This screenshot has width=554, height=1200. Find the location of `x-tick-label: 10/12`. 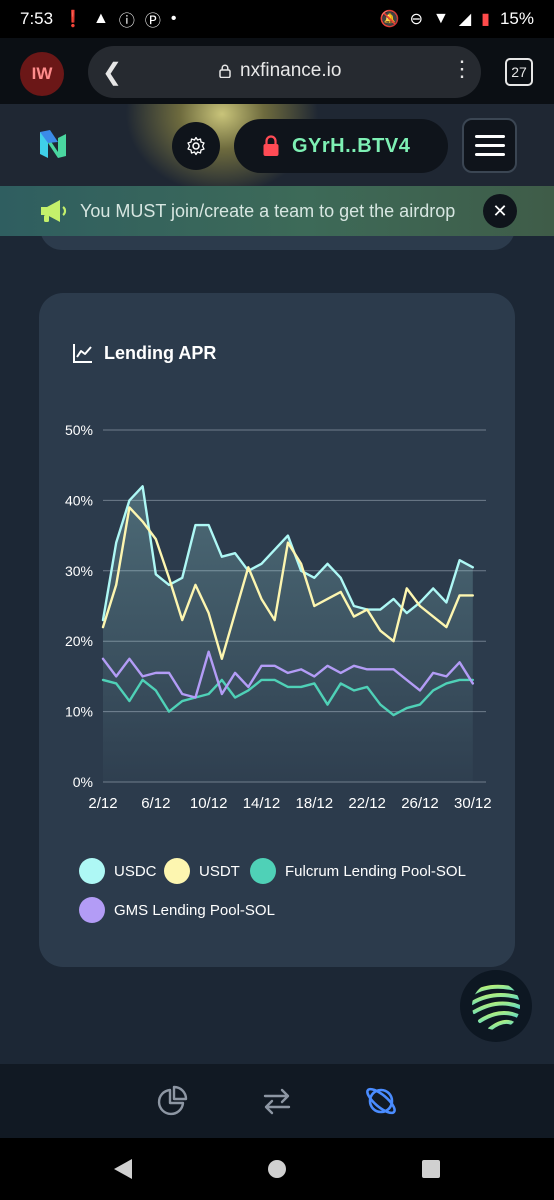

x-tick-label: 10/12 is located at coordinates (209, 803).